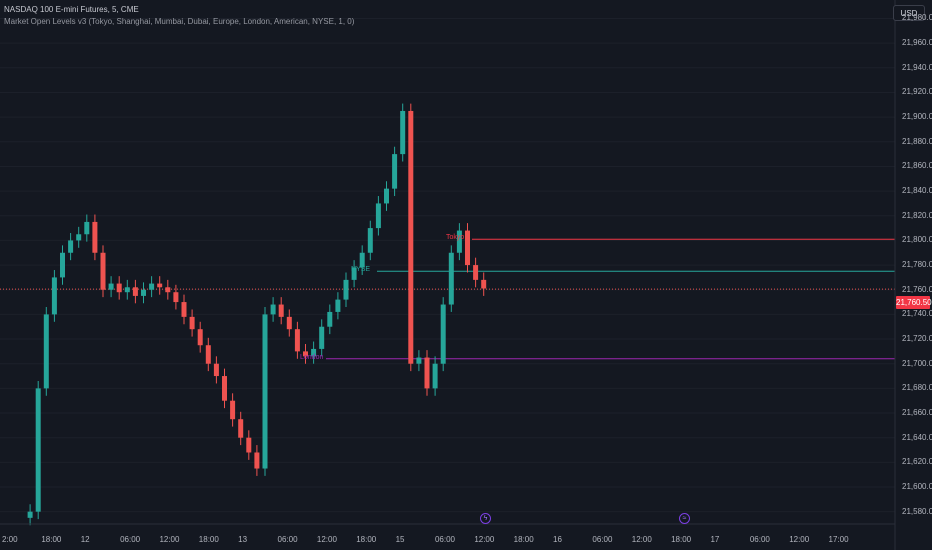  I want to click on y-tick-label: 21,740.00, so click(917, 314).